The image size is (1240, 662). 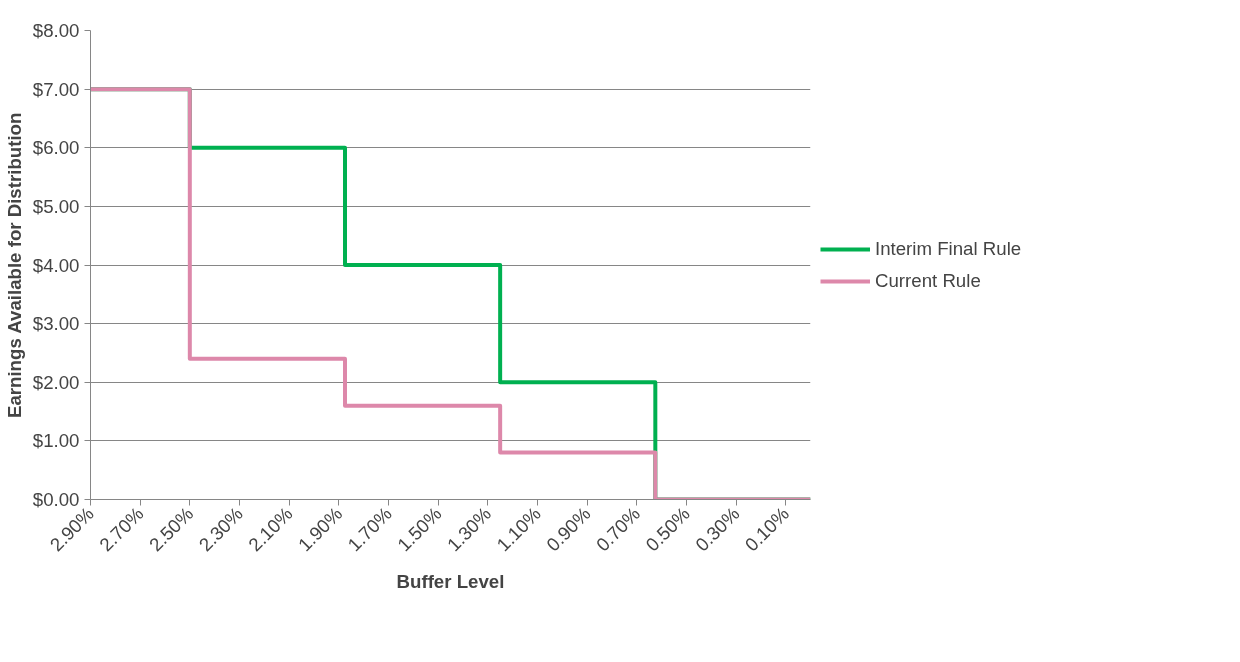 What do you see at coordinates (56, 265) in the screenshot?
I see `y-tick-label: $4.00` at bounding box center [56, 265].